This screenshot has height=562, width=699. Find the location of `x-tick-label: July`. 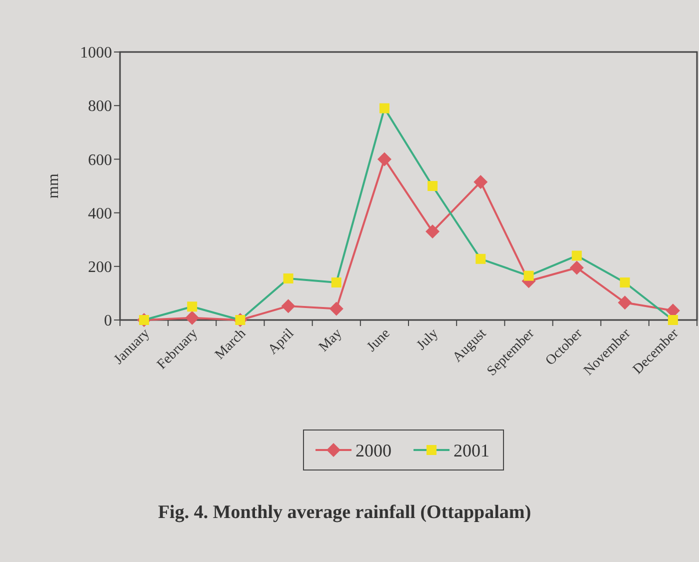

x-tick-label: July is located at coordinates (428, 340).